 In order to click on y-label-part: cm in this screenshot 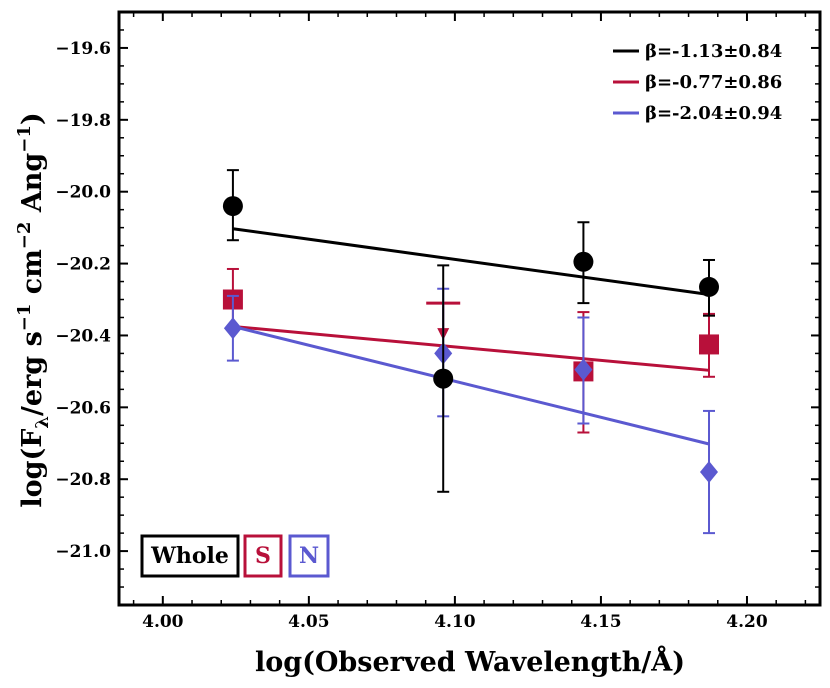, I will do `click(32, 276)`.